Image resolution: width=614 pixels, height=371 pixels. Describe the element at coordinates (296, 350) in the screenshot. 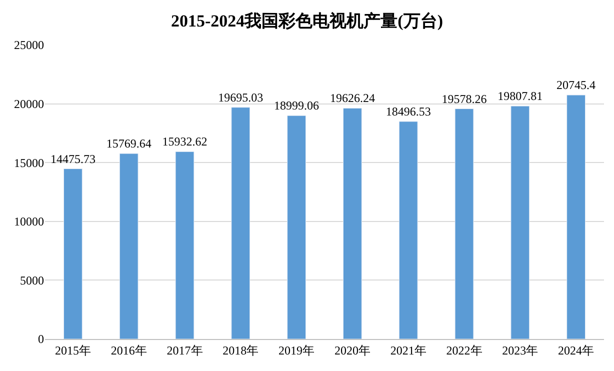

I see `x-tick-label: 2019年` at that location.